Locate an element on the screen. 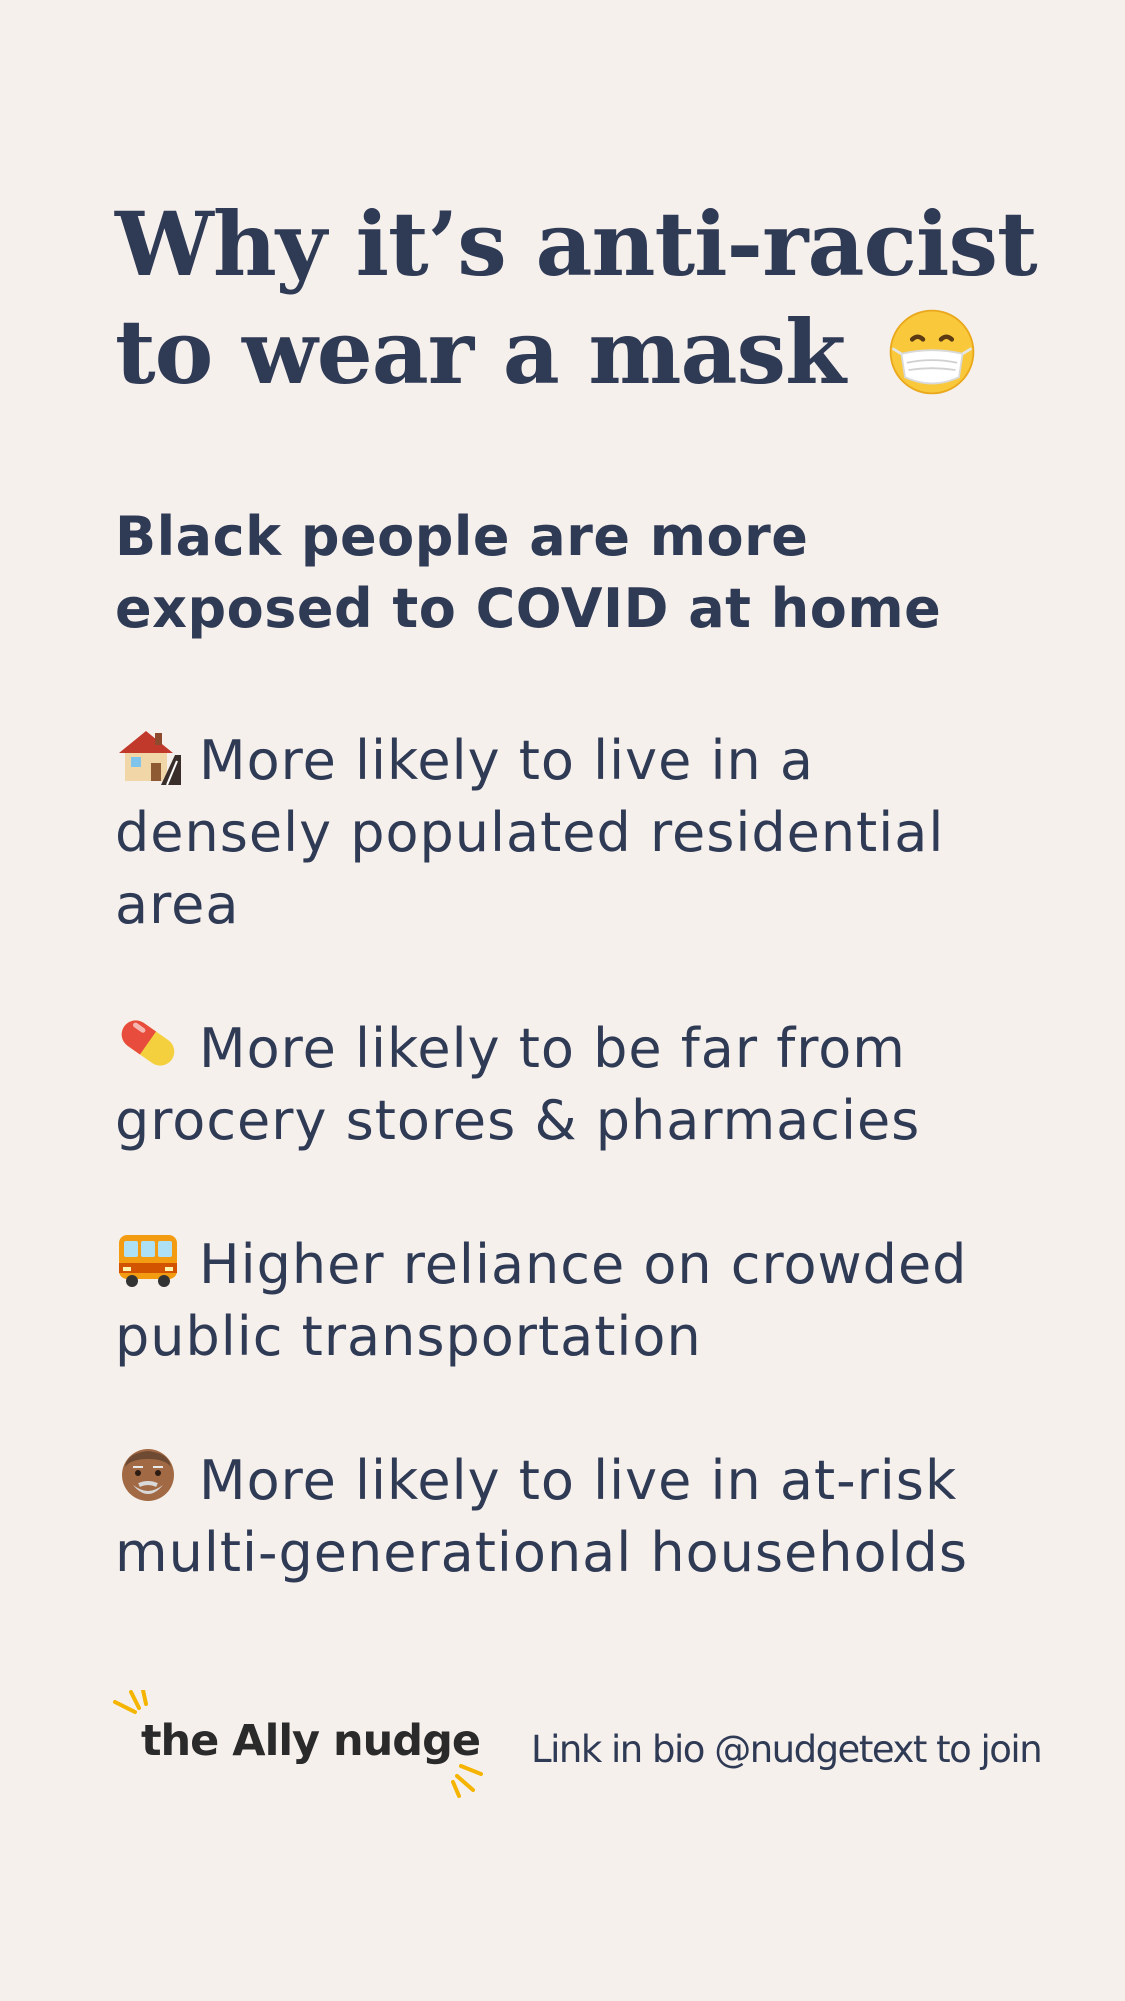  list-item-line: More likely to be far from is located at coordinates (585, 1049).